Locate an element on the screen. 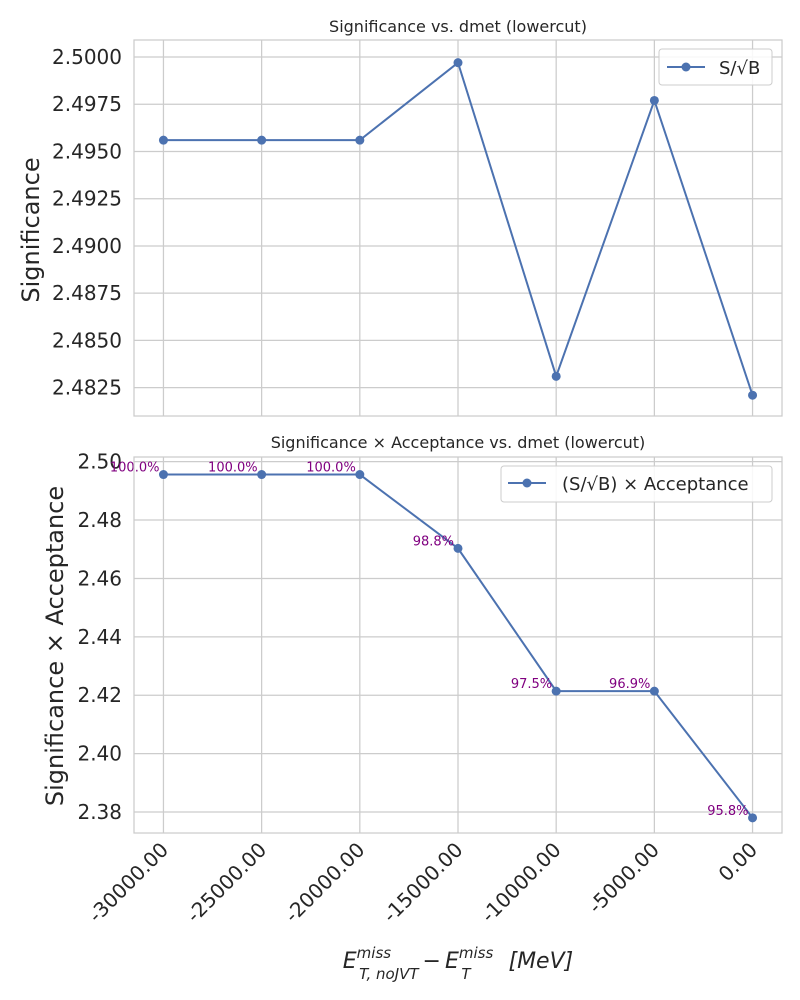 The width and height of the screenshot is (800, 1000). x-tick-label: -15000.00 is located at coordinates (423, 883).